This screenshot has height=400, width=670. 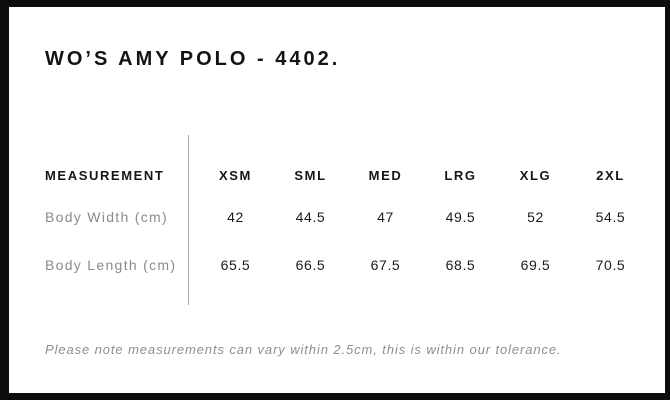 What do you see at coordinates (460, 217) in the screenshot?
I see `body-width-value-lrg: 49.5` at bounding box center [460, 217].